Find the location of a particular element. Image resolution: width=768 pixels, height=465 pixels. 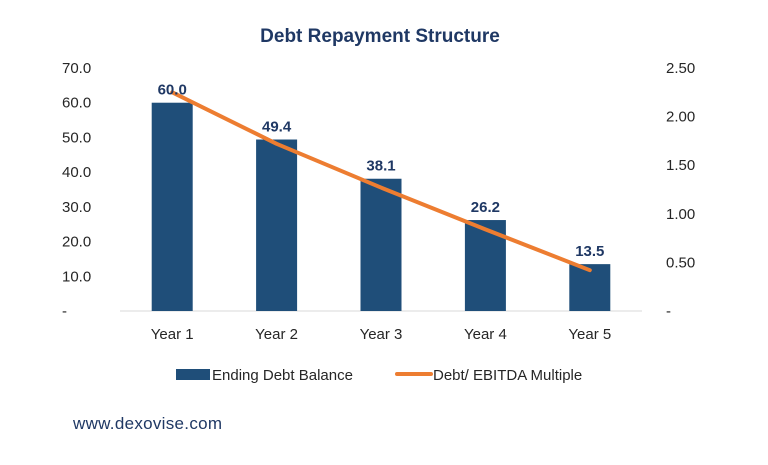

x-tick-label: Year 5 is located at coordinates (589, 334).